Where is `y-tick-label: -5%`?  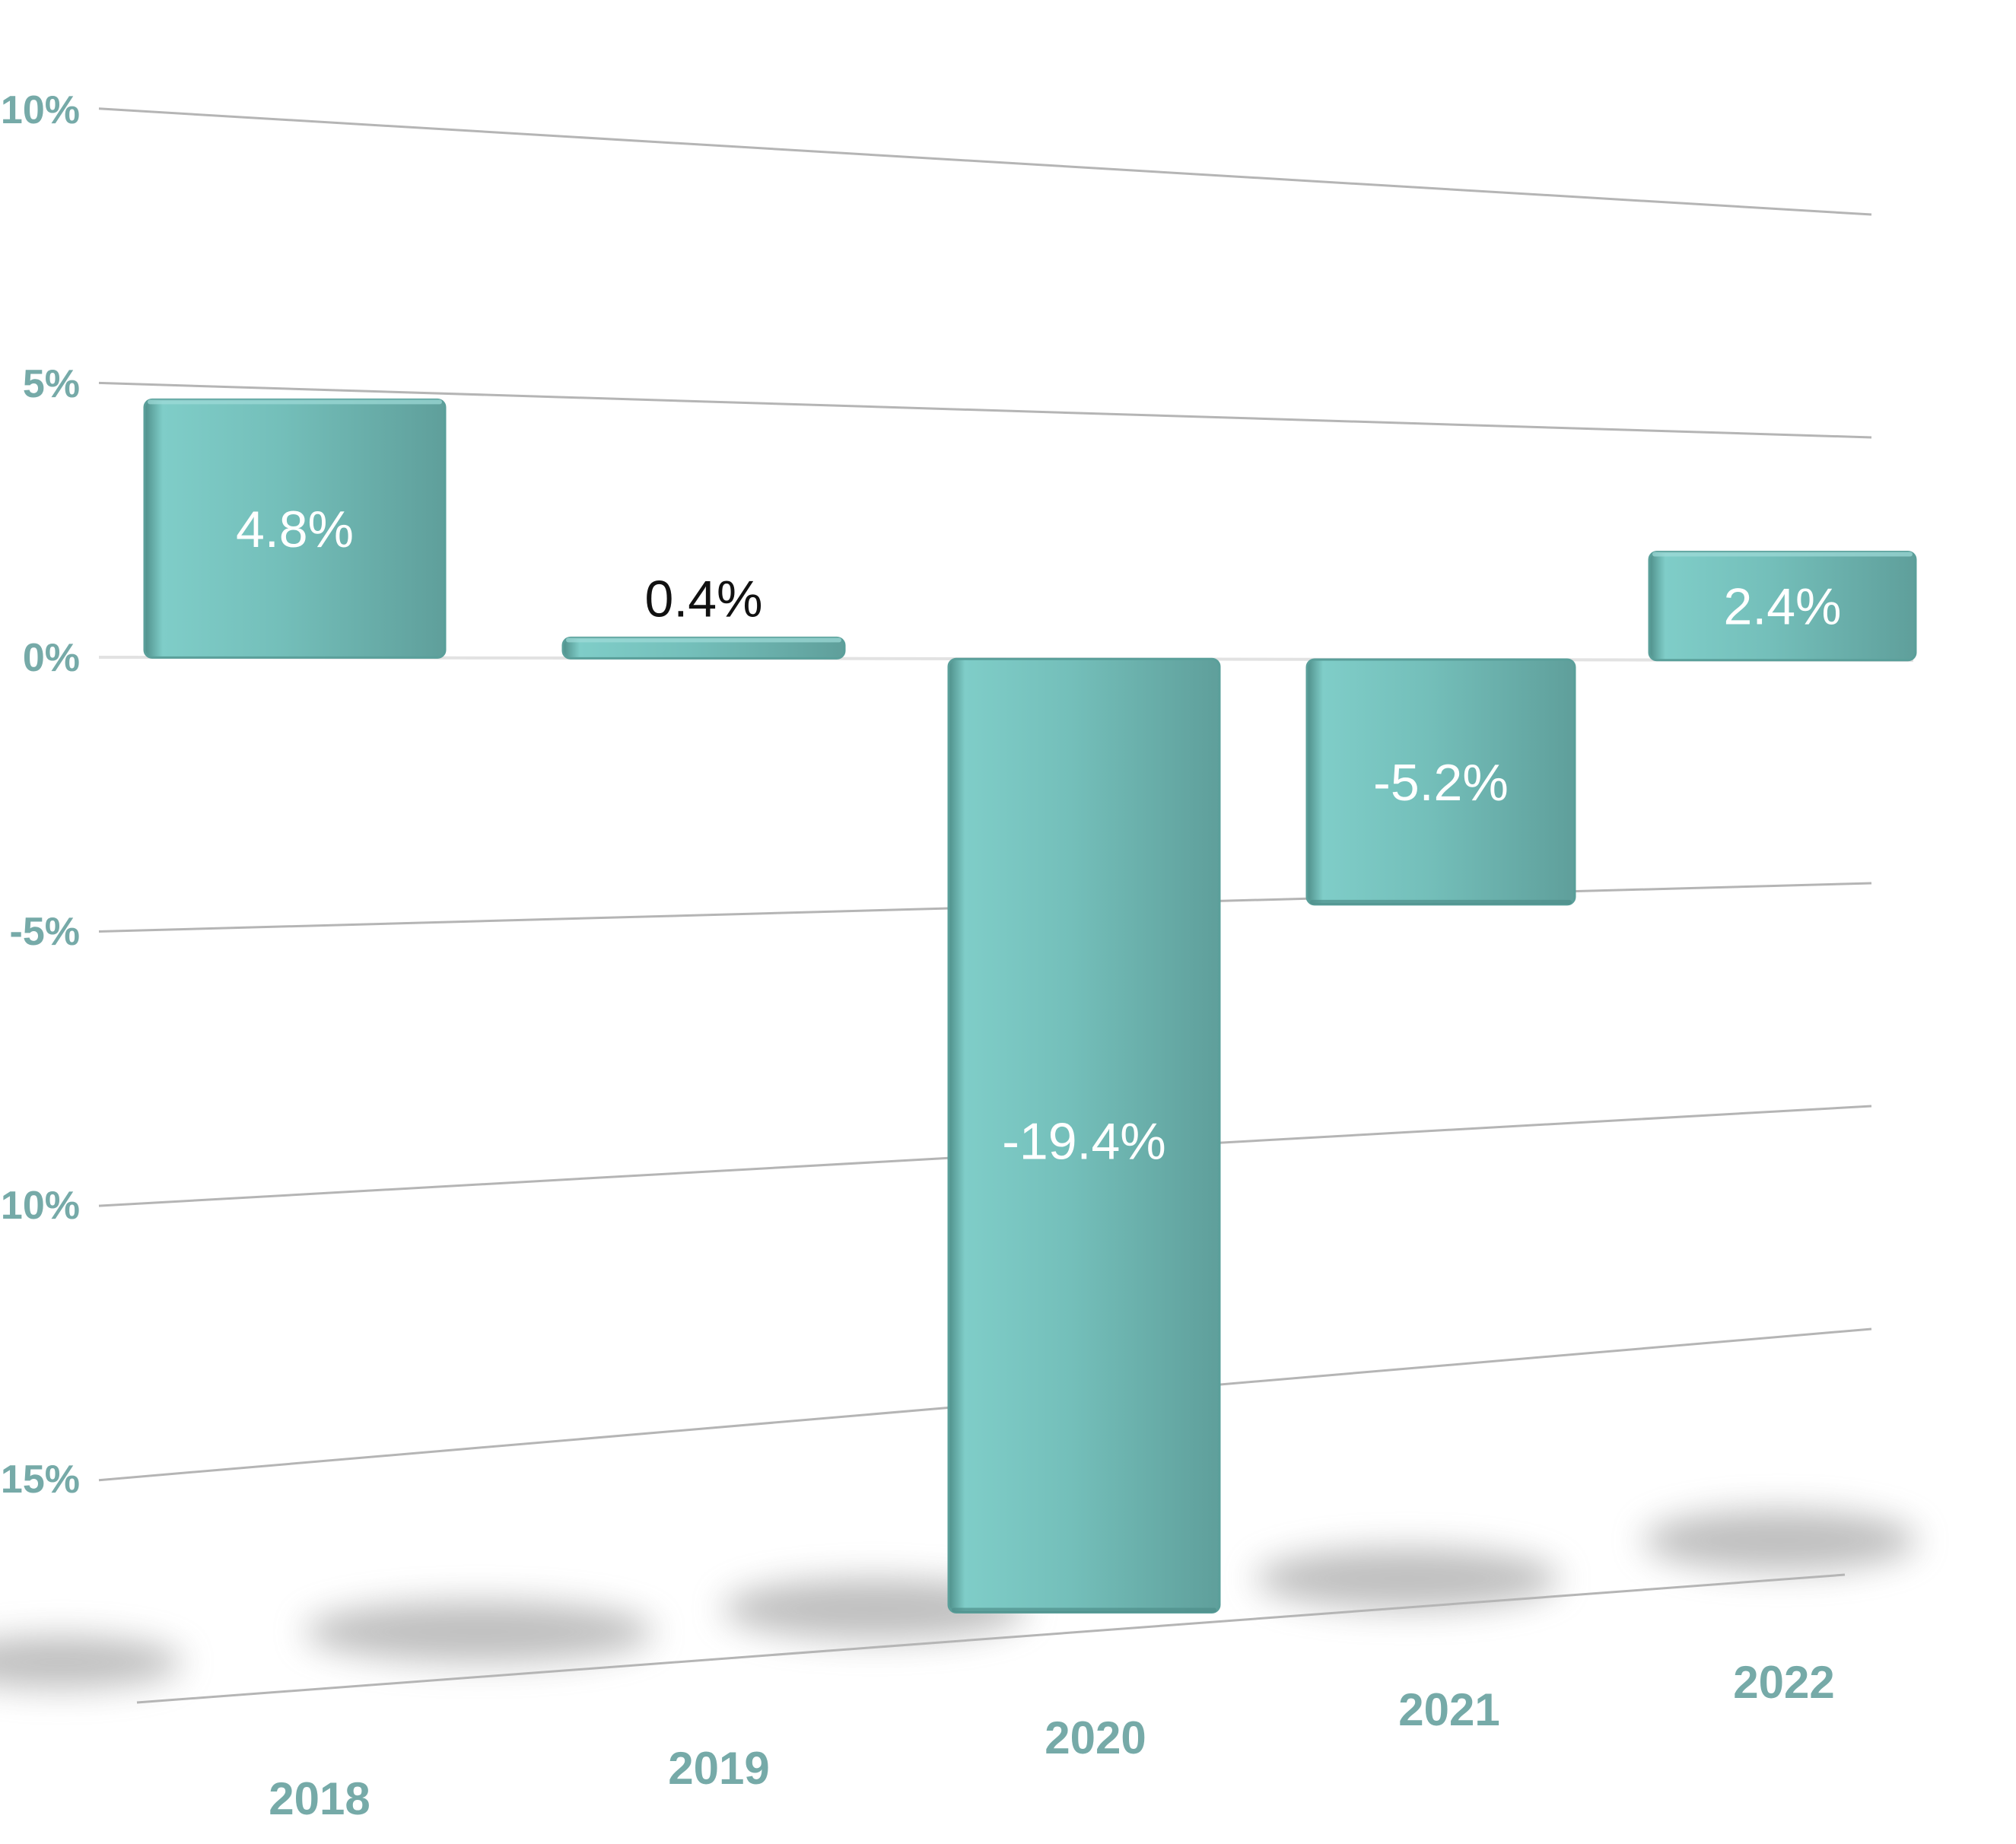 y-tick-label: -5% is located at coordinates (45, 932).